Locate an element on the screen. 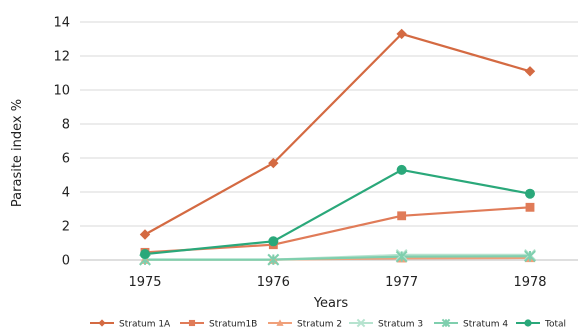 Image resolution: width=588 pixels, height=332 pixels. y-axis-title: Parasite index % is located at coordinates (17, 153).